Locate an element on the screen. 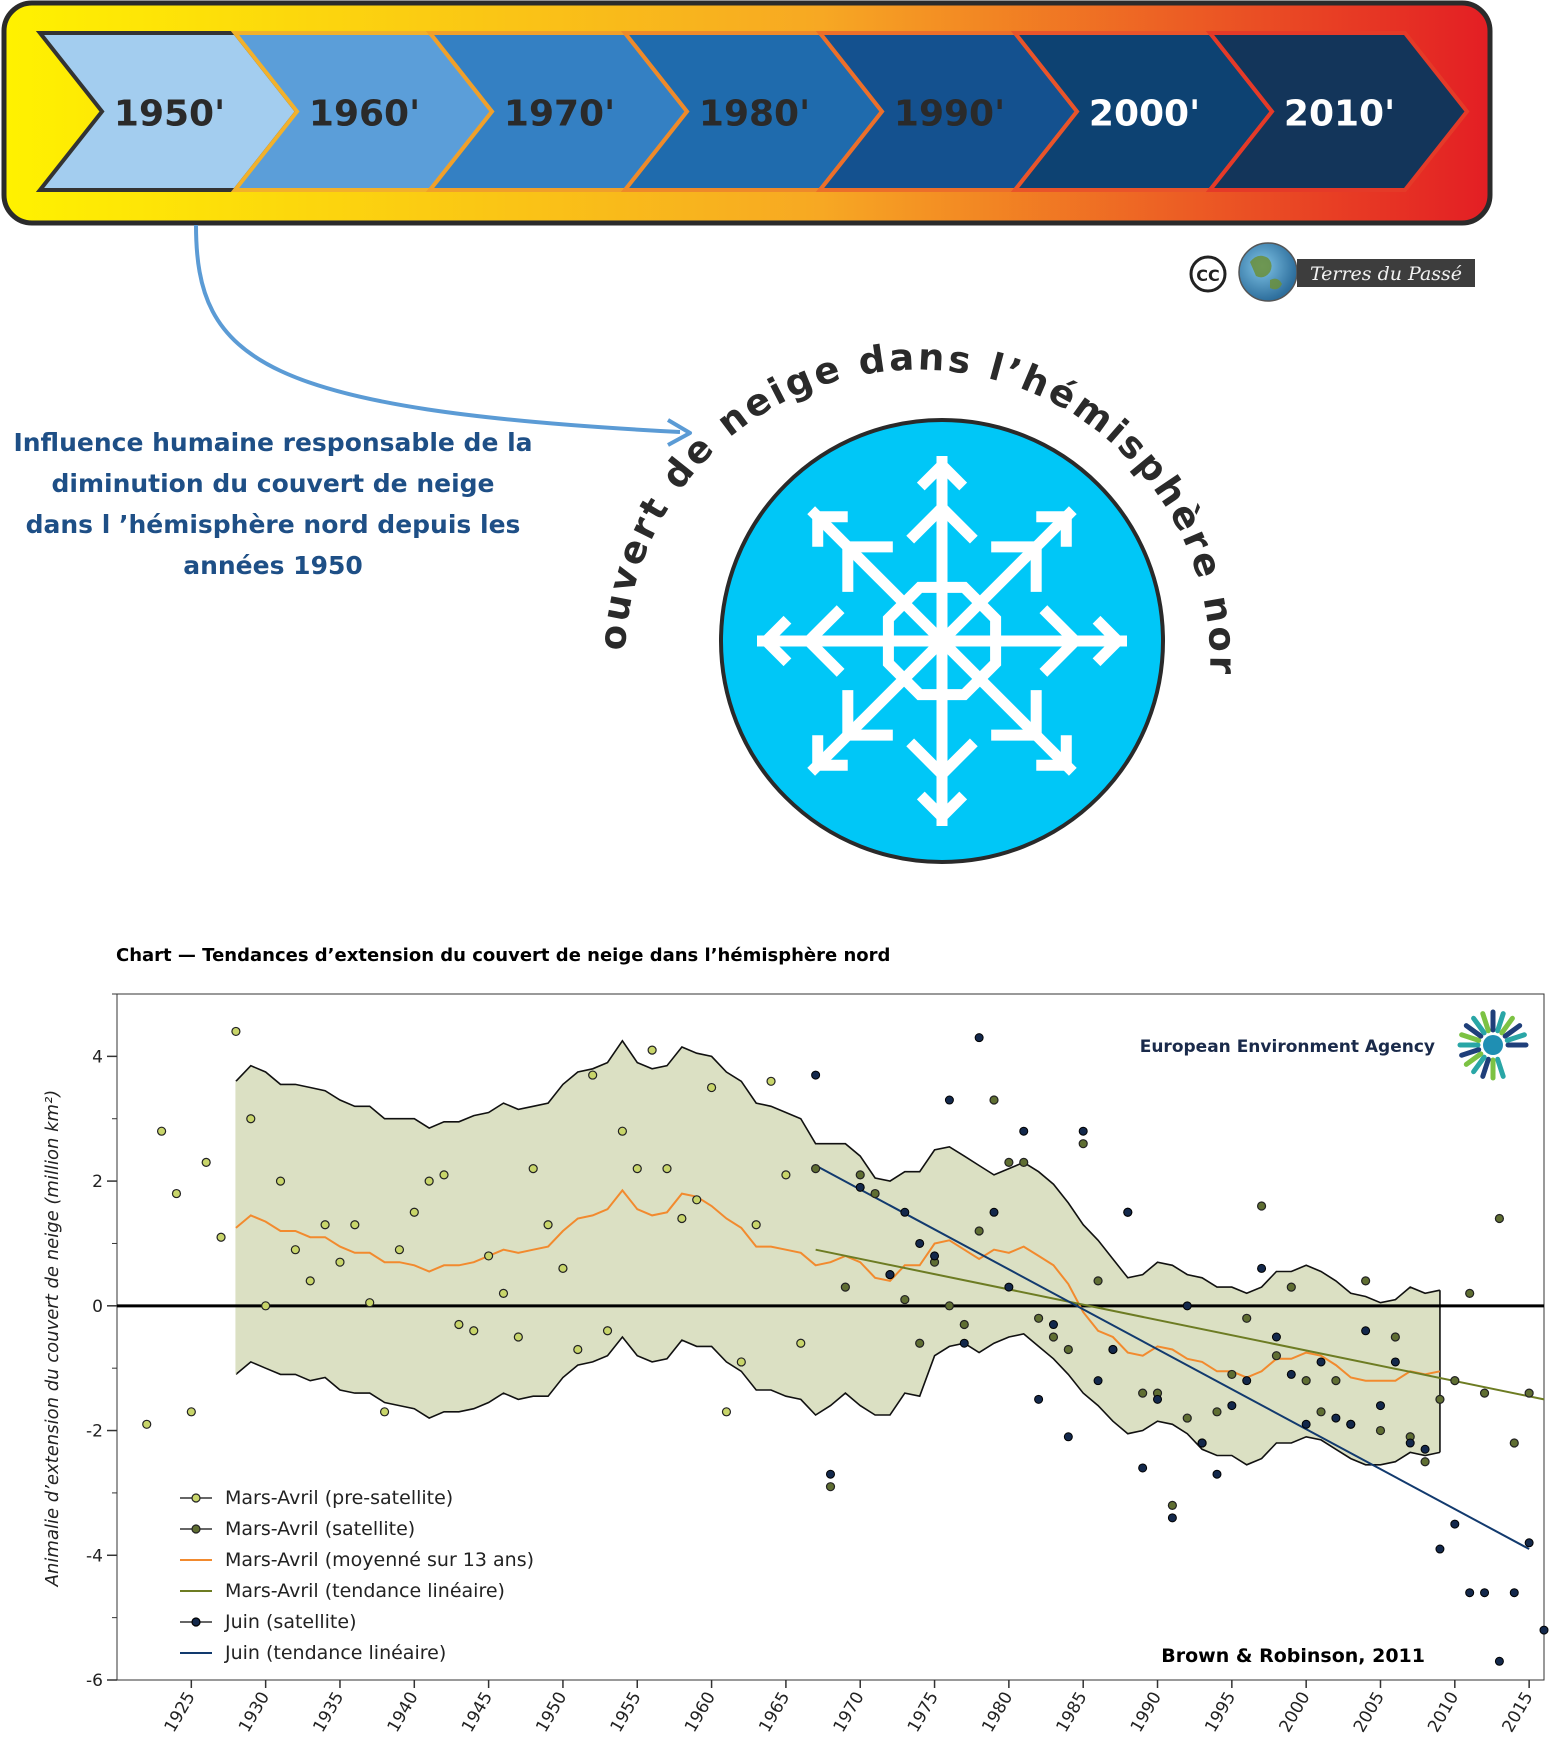 Image resolution: width=1550 pixels, height=1749 pixels. legend-label: Mars-Avril (tendance linéaire) is located at coordinates (365, 1591).